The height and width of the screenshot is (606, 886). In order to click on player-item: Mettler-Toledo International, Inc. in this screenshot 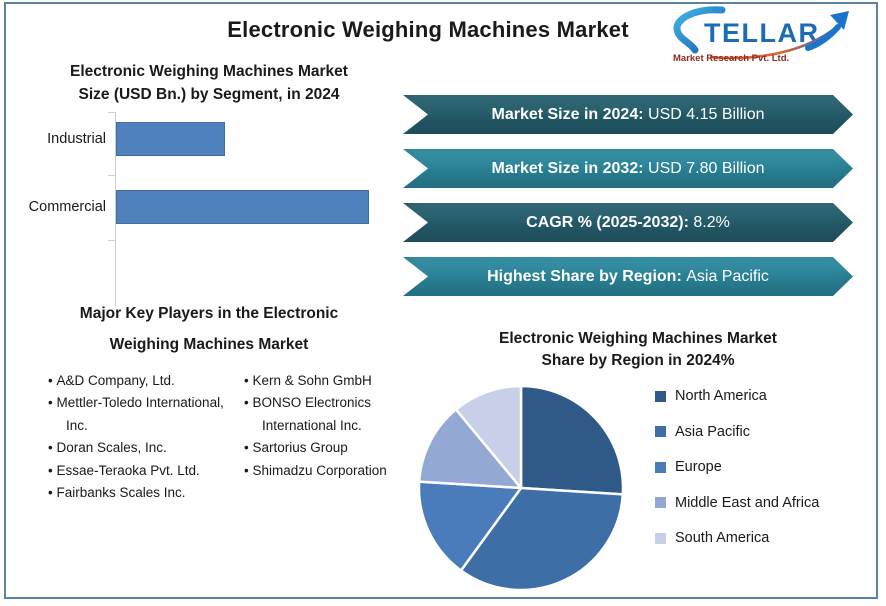, I will do `click(133, 414)`.